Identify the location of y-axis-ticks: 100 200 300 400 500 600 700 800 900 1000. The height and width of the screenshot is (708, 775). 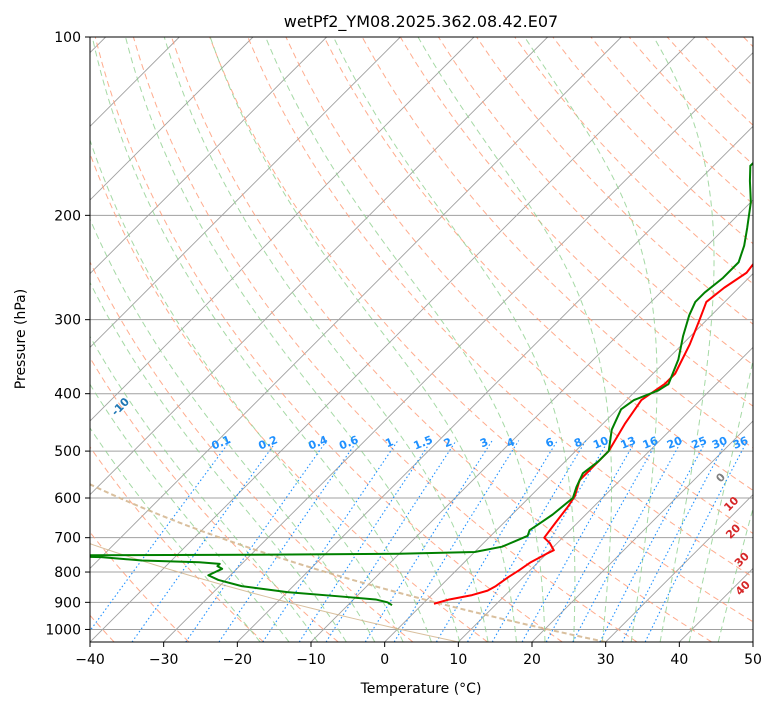
(67, 334).